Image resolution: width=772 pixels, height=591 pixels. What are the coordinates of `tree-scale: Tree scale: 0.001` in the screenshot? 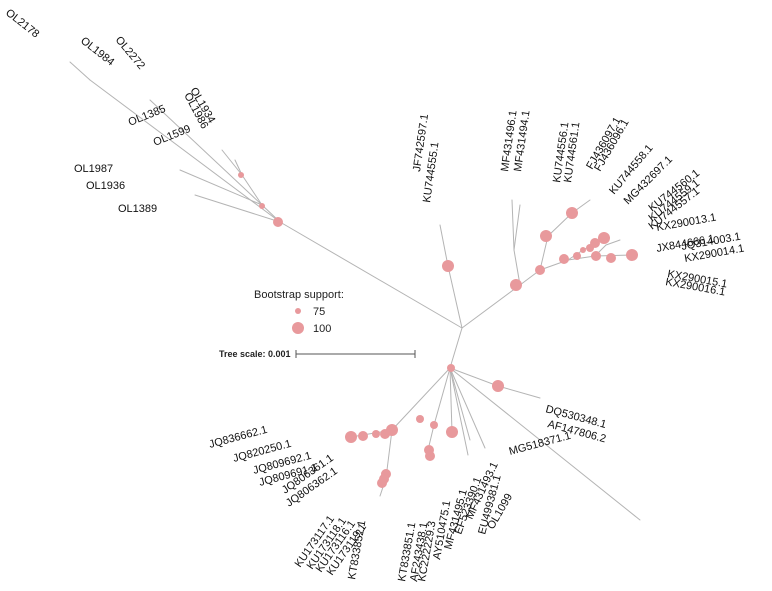 It's located at (317, 354).